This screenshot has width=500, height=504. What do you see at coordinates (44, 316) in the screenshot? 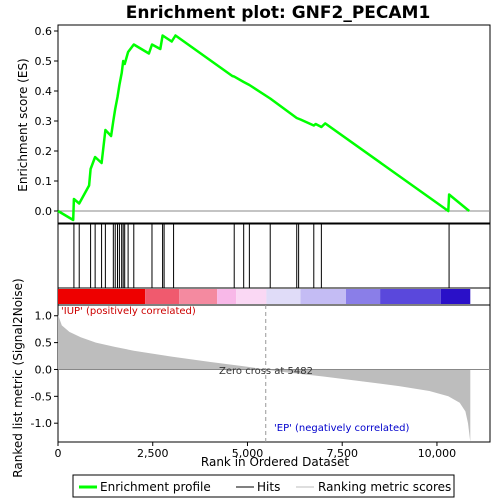
I see `metric-ytick-label: 1.0` at bounding box center [44, 316].